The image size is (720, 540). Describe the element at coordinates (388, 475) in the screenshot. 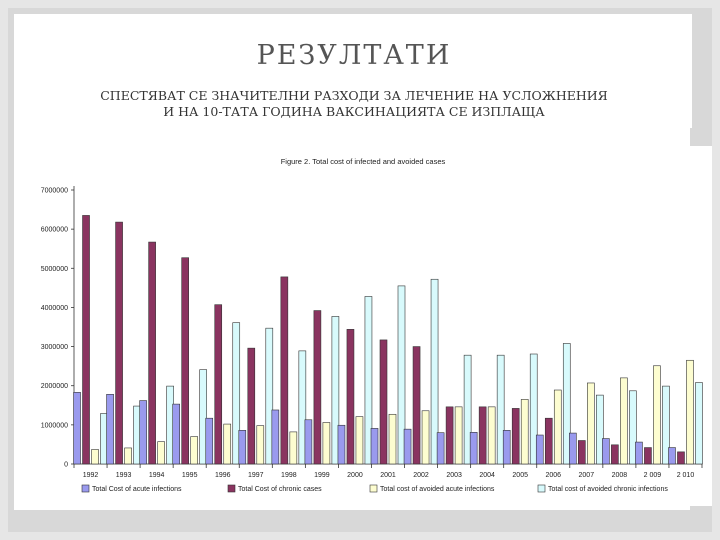

I see `x-tick-label: 2001` at that location.